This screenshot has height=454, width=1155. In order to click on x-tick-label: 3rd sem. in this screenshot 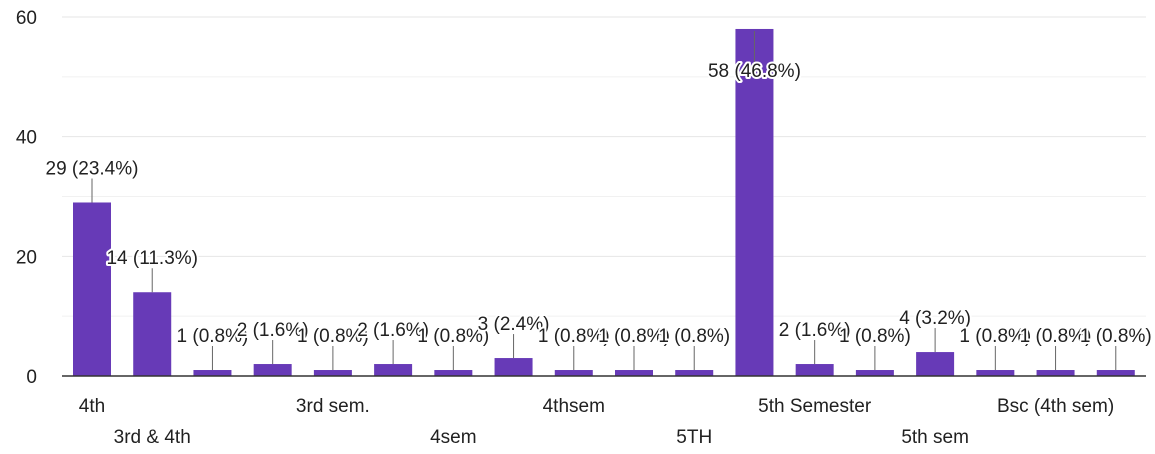, I will do `click(333, 406)`.